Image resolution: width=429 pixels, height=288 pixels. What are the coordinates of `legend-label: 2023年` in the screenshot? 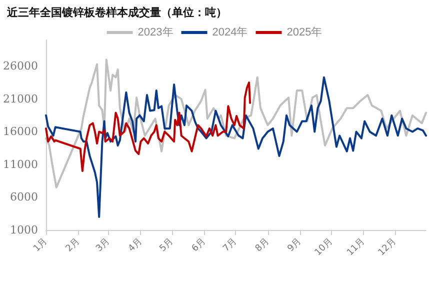 It's located at (156, 32).